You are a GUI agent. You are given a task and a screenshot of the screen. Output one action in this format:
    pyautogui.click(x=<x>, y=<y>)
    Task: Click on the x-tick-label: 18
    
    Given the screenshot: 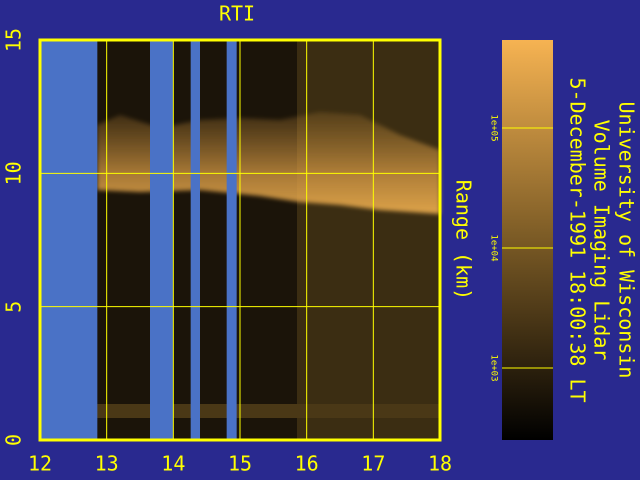 What is the action you would take?
    pyautogui.click(x=440, y=464)
    